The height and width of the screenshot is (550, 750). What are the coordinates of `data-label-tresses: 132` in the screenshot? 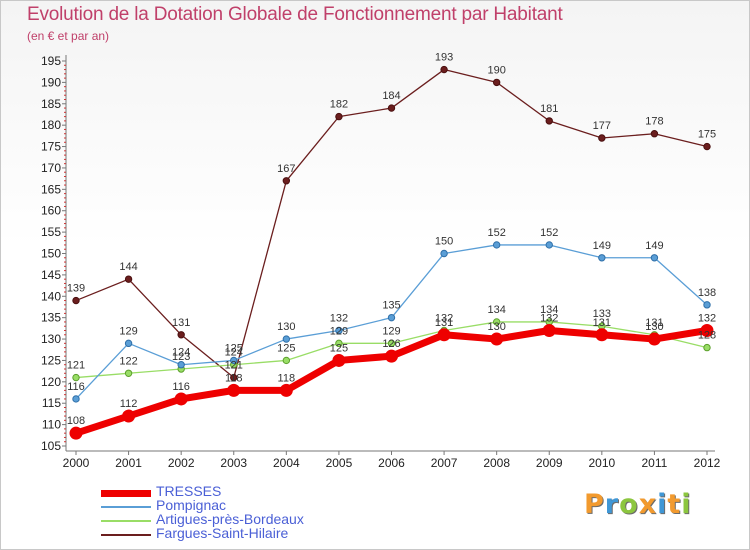 It's located at (707, 319).